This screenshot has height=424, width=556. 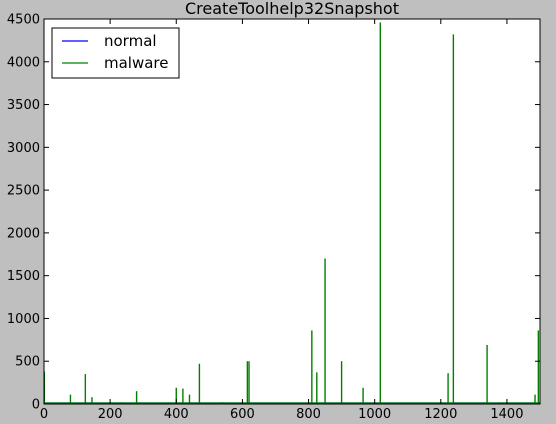 I want to click on x-tick-label: 1400, so click(x=506, y=414).